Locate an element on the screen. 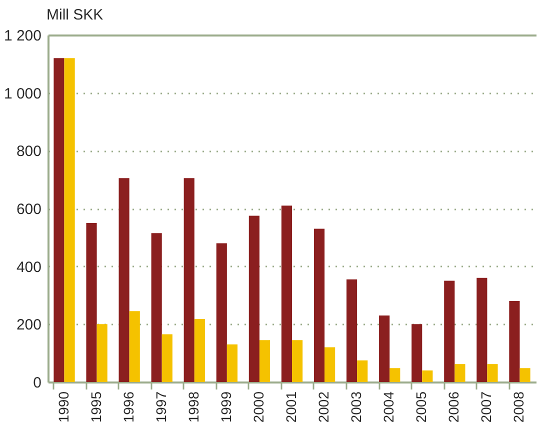  y-tick-label: 400 is located at coordinates (29, 267).